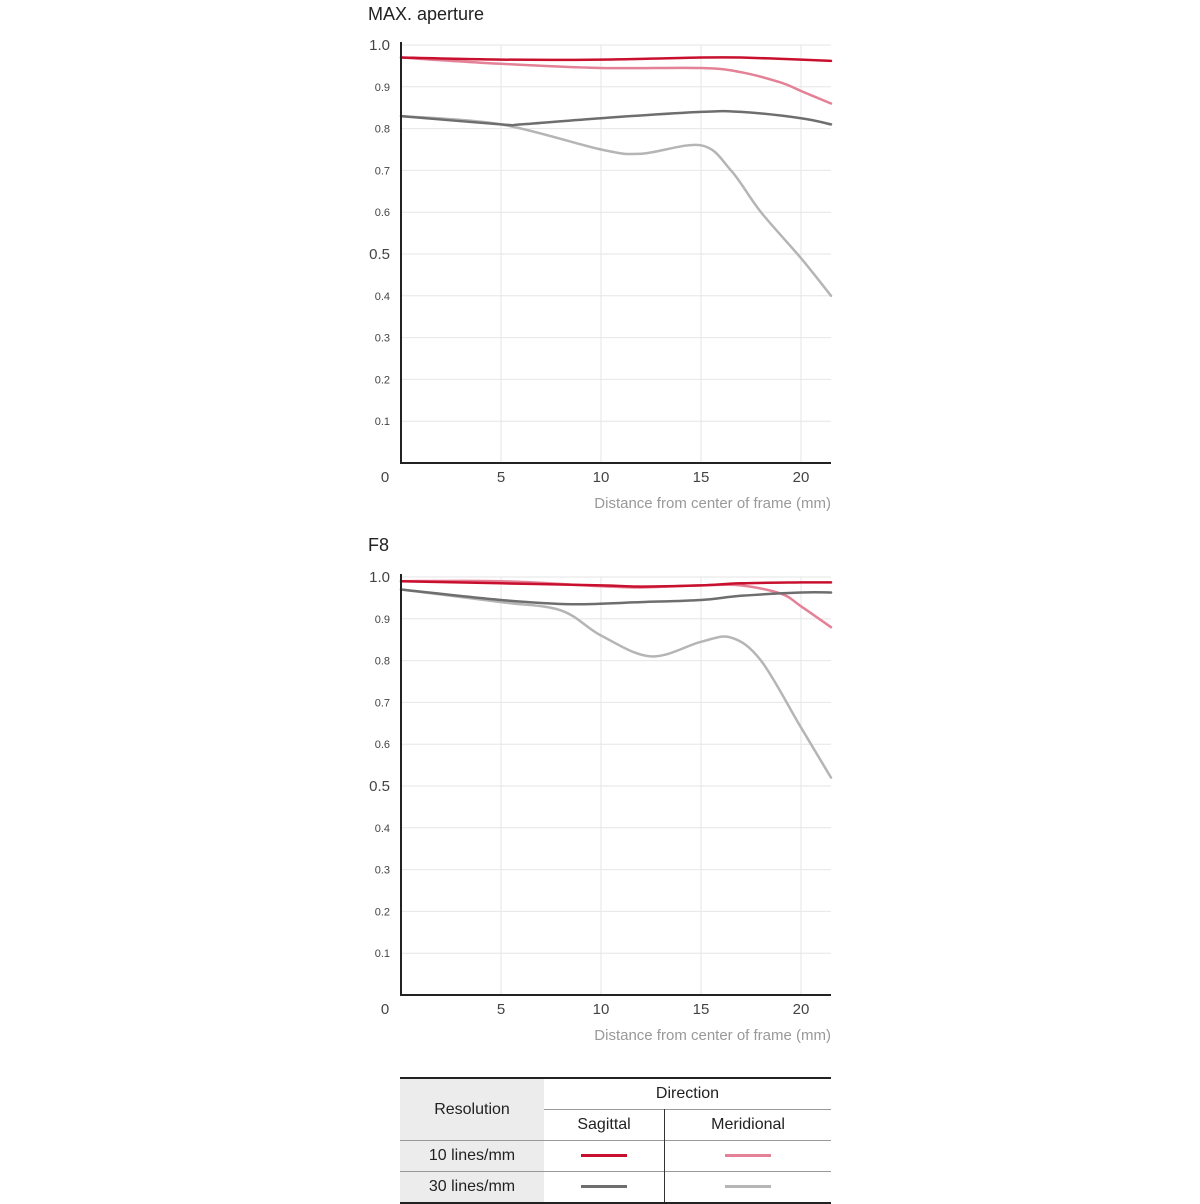 Image resolution: width=1200 pixels, height=1204 pixels. I want to click on chart1-xtick-label: 20, so click(801, 477).